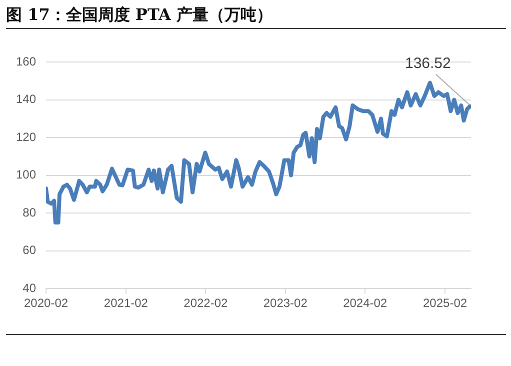 This screenshot has width=511, height=366. What do you see at coordinates (285, 303) in the screenshot?
I see `x-tick-label: 2023-02` at bounding box center [285, 303].